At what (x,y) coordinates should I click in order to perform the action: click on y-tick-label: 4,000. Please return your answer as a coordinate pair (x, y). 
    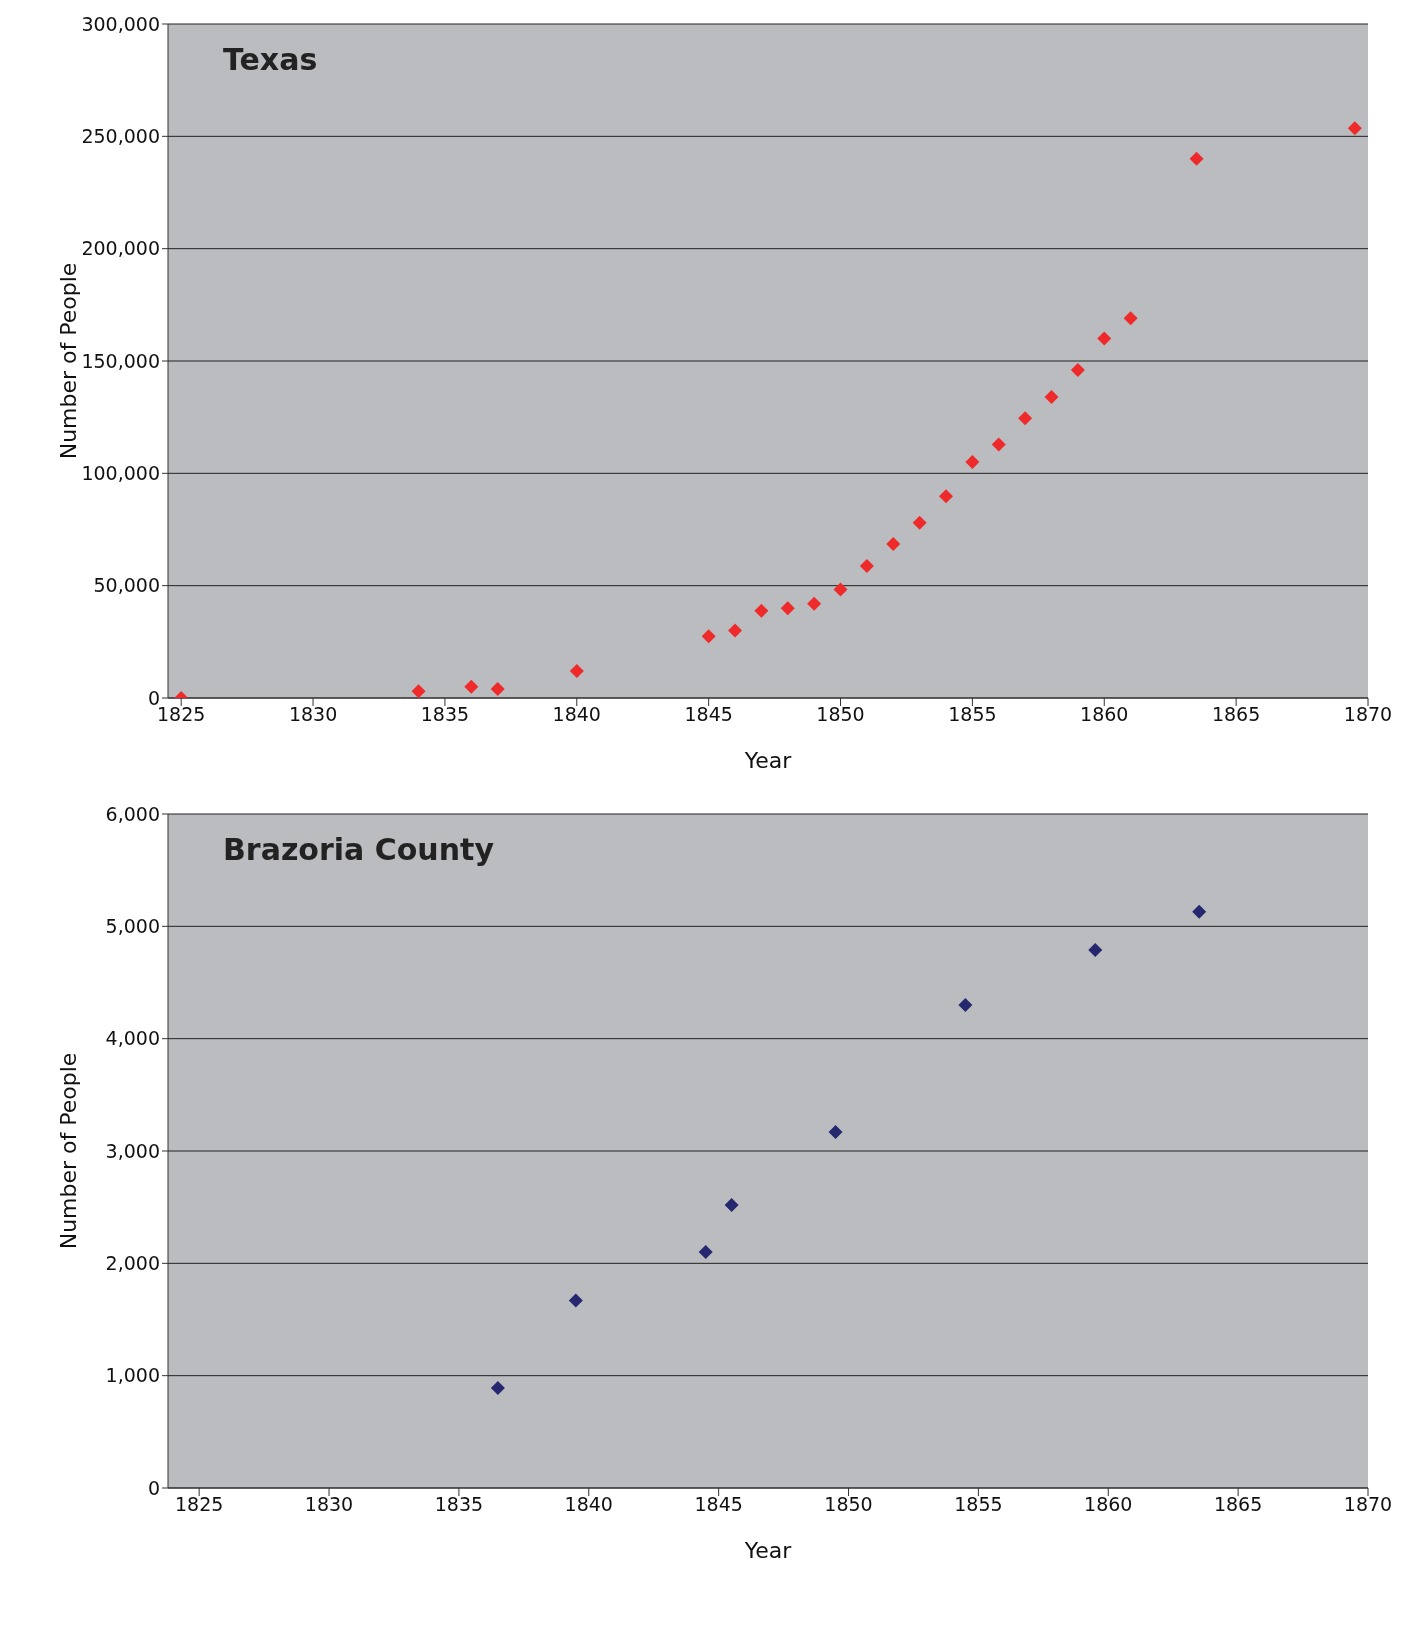
    Looking at the image, I should click on (132, 1038).